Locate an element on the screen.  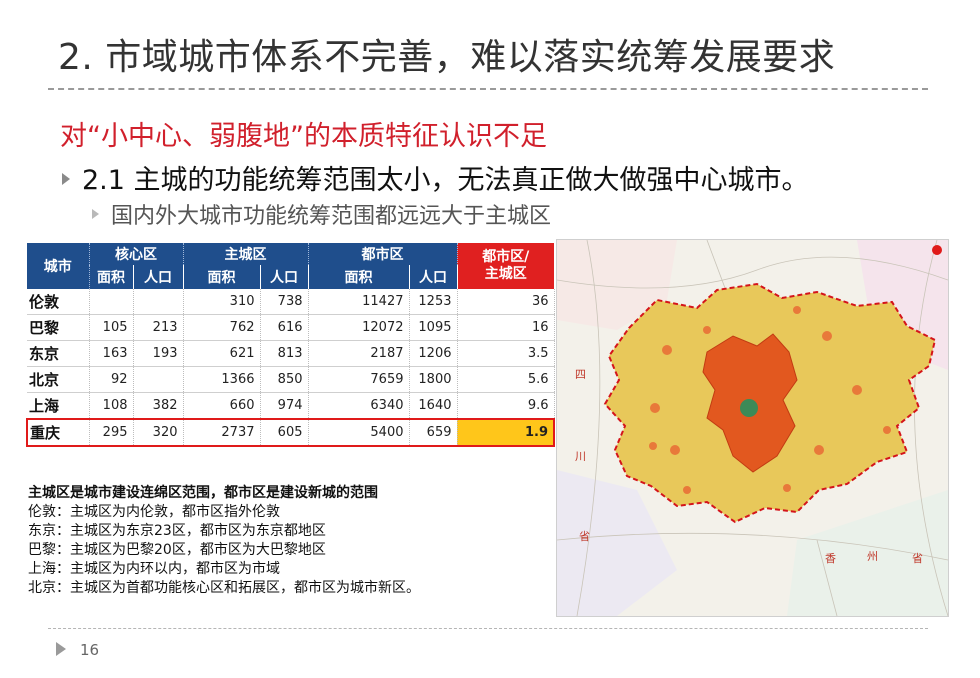
cell-core-area: 108 is located at coordinates (111, 406).